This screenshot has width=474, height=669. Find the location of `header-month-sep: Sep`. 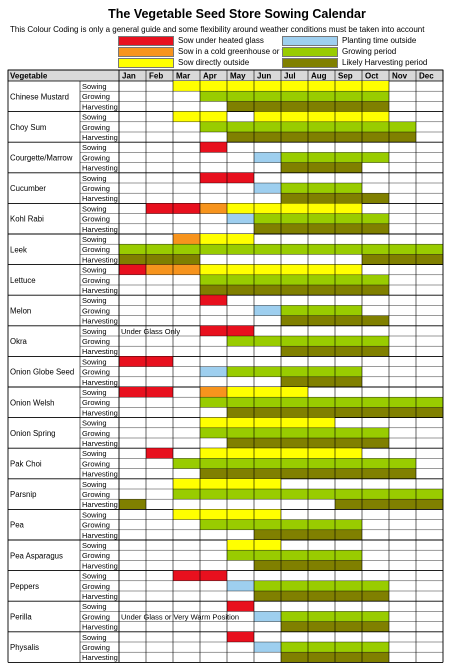

header-month-sep: Sep is located at coordinates (345, 76).